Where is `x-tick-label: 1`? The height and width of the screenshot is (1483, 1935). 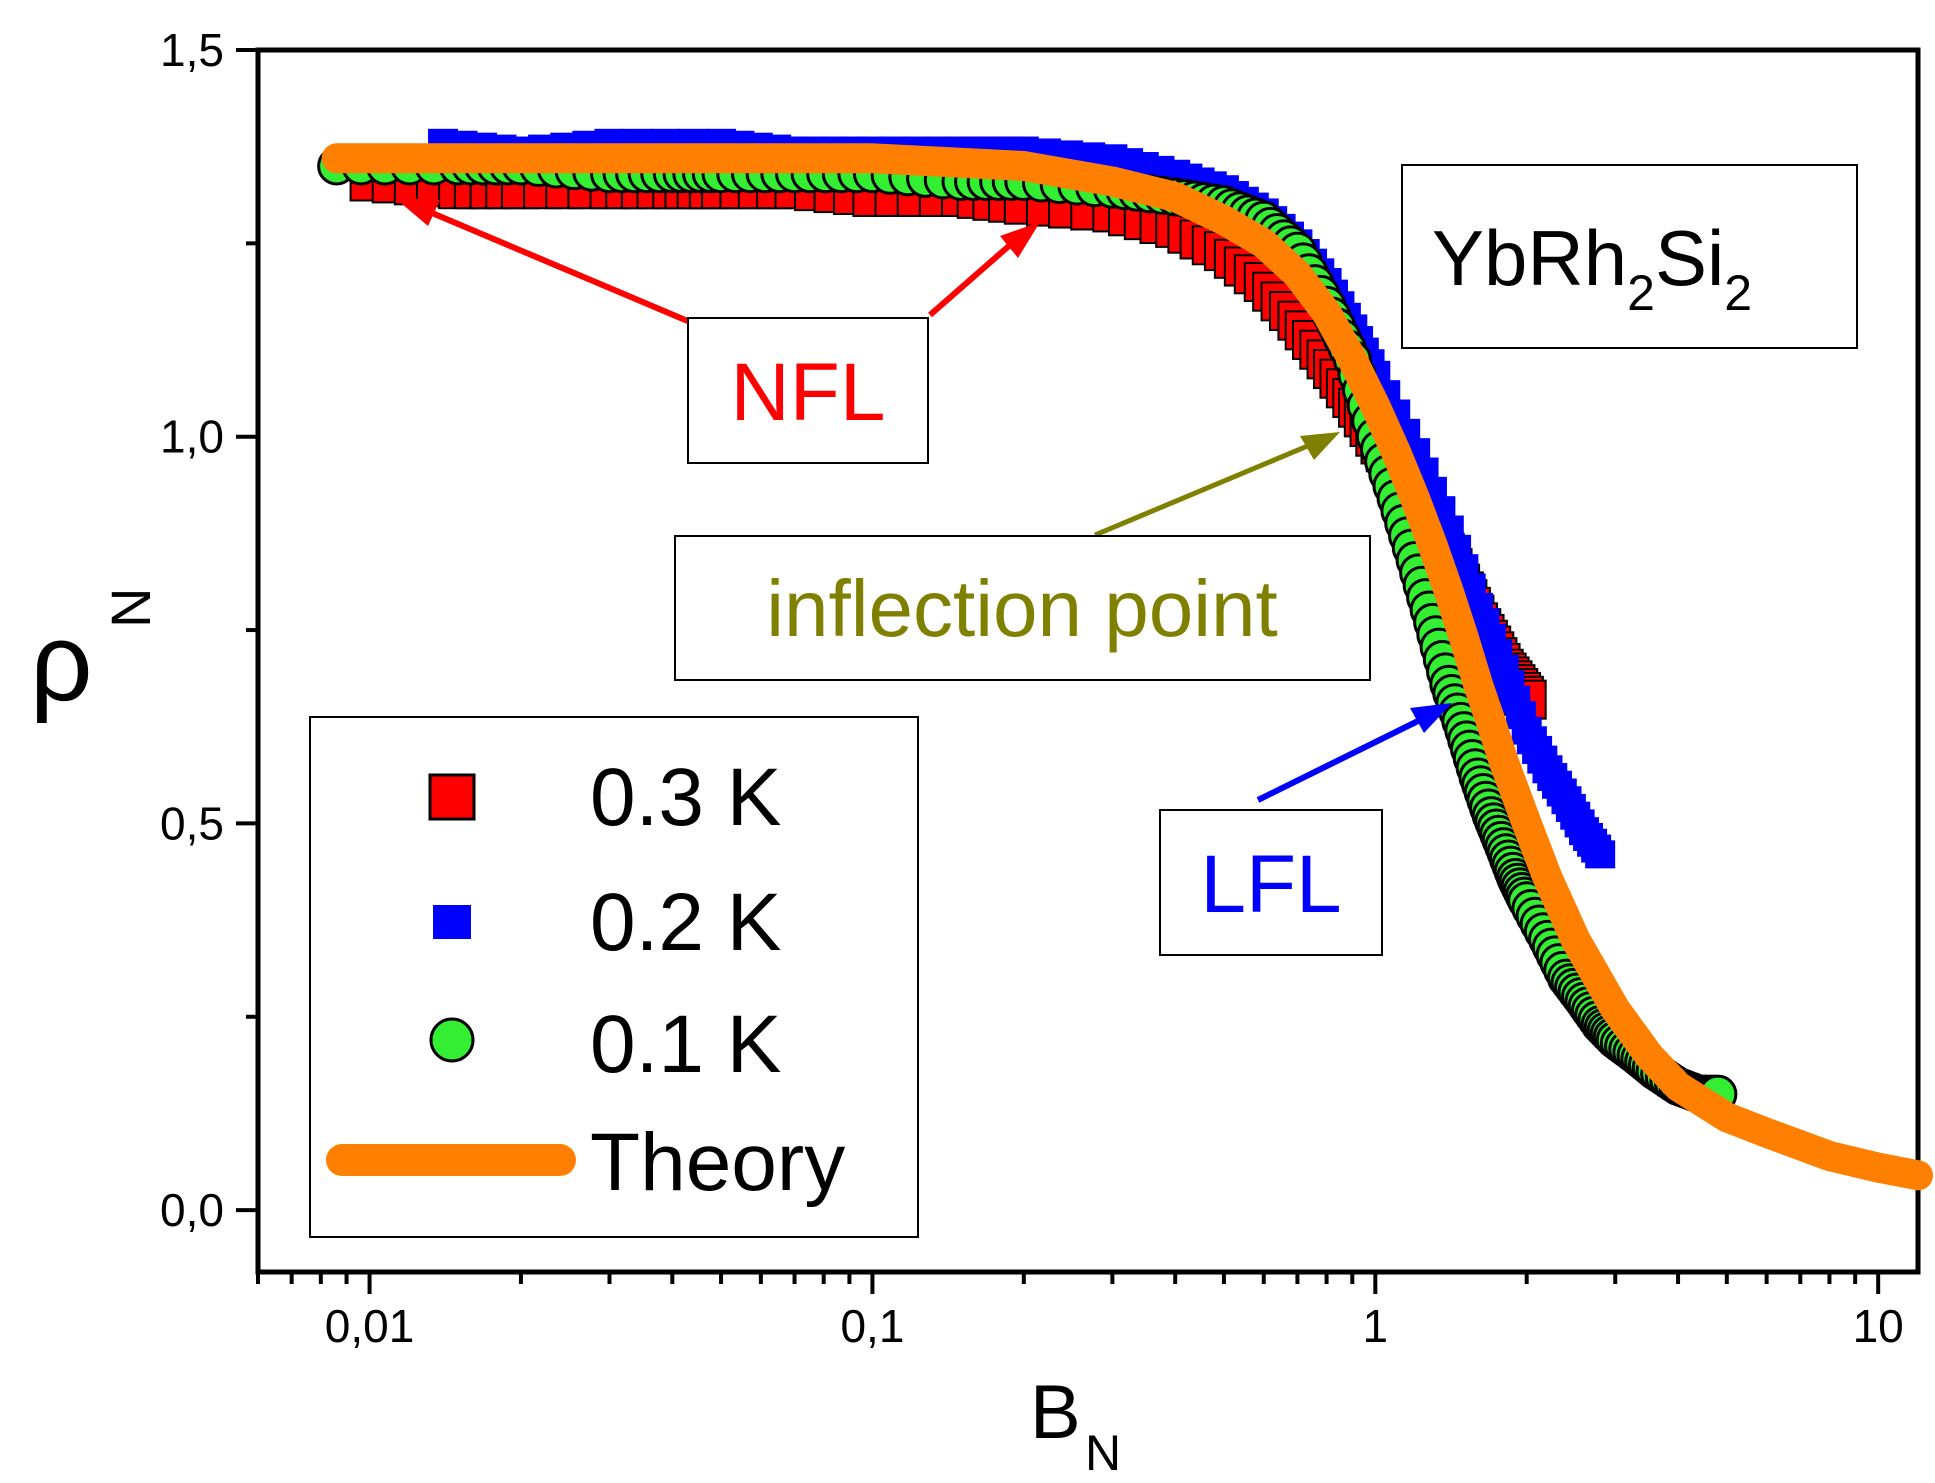 x-tick-label: 1 is located at coordinates (1376, 1326).